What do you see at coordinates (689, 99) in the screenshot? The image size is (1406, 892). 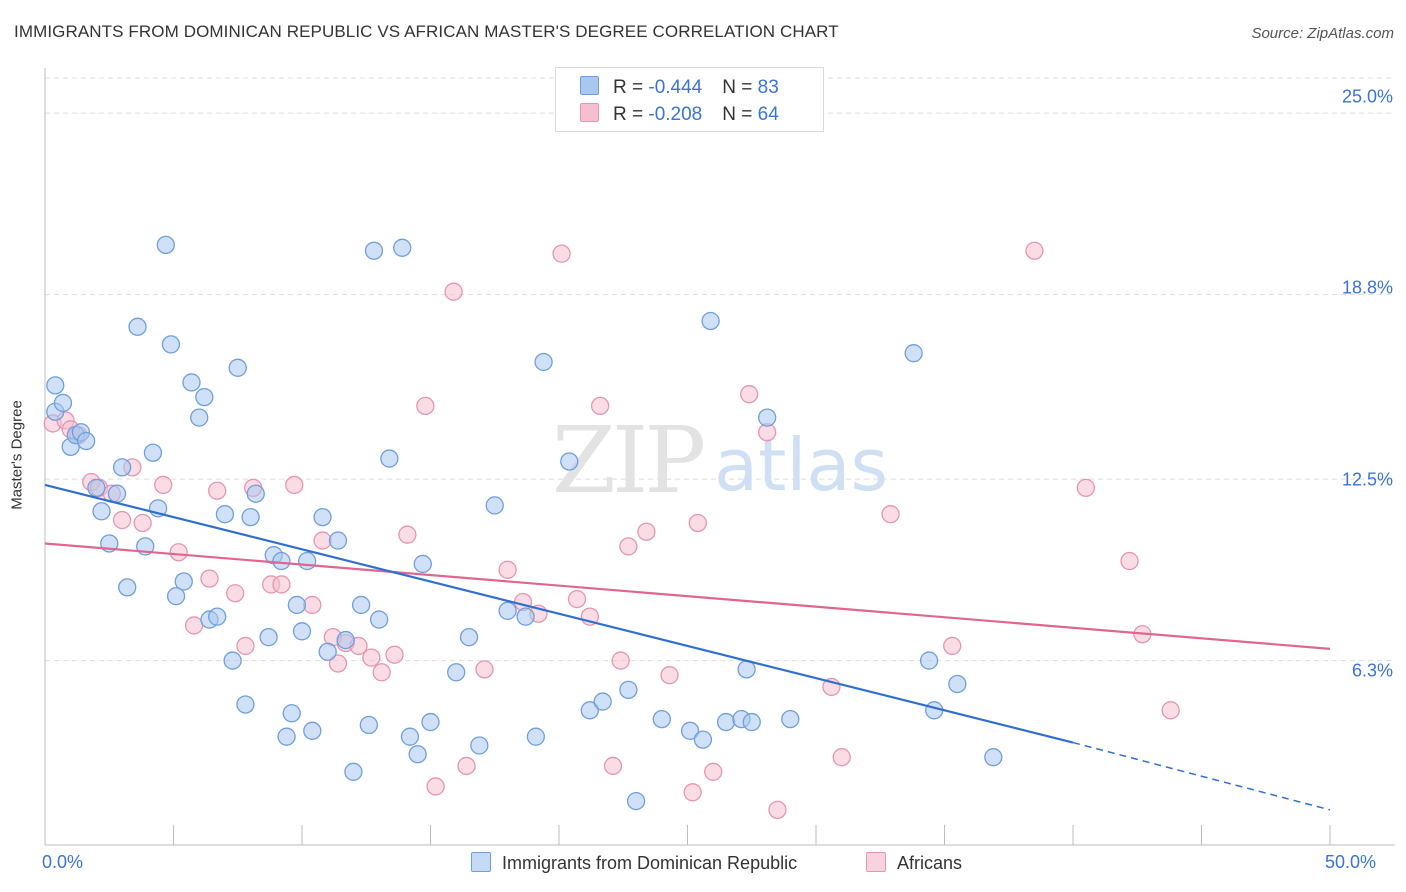 I see `stats-legend: R = -0.444 N = 83 R = -0.208 N = 64` at bounding box center [689, 99].